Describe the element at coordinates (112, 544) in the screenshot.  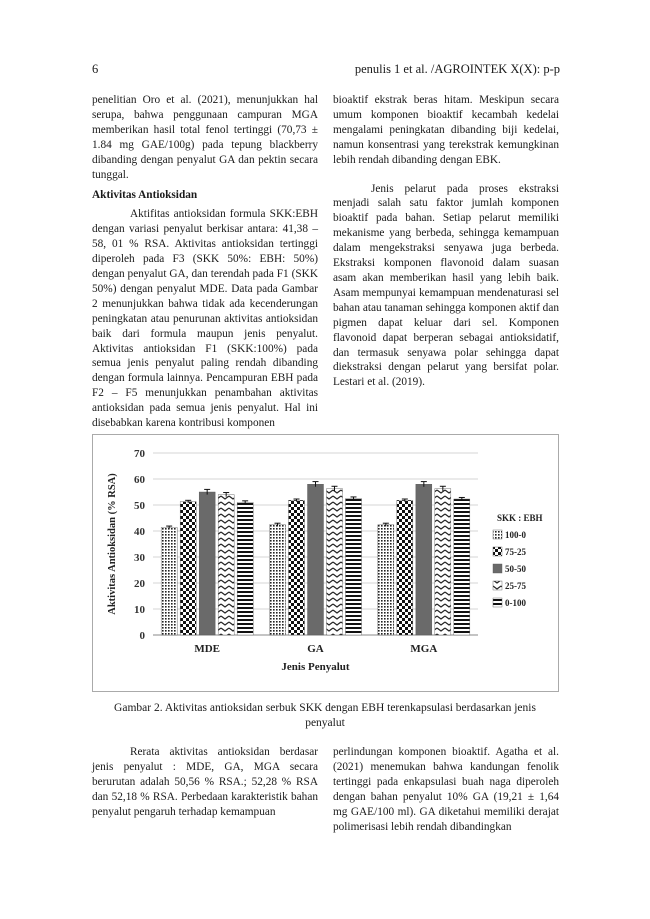
I see `y-axis-label: Aktivitas Antioksidan (% RSA)` at that location.